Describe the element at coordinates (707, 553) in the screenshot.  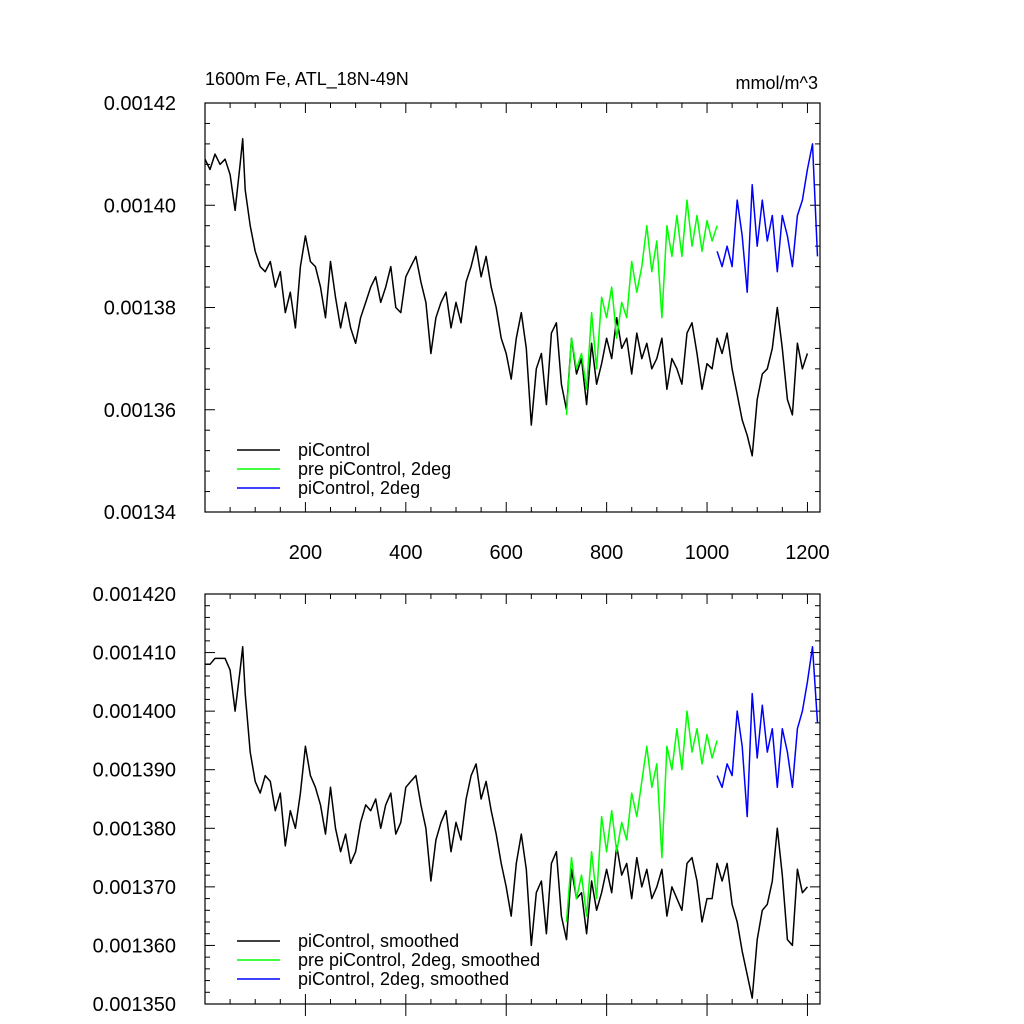
I see `x-tick-label: 1000` at that location.